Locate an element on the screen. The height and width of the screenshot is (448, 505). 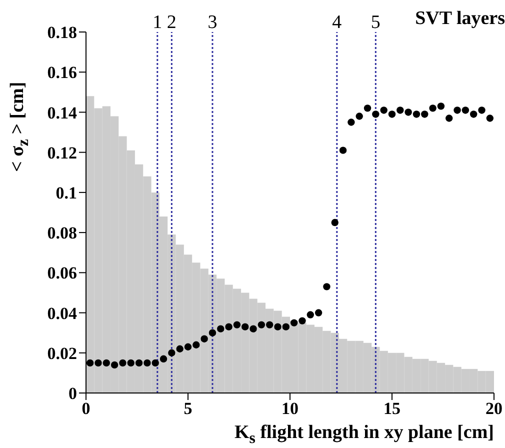
y-tick-label: 0.1 is located at coordinates (66, 192).